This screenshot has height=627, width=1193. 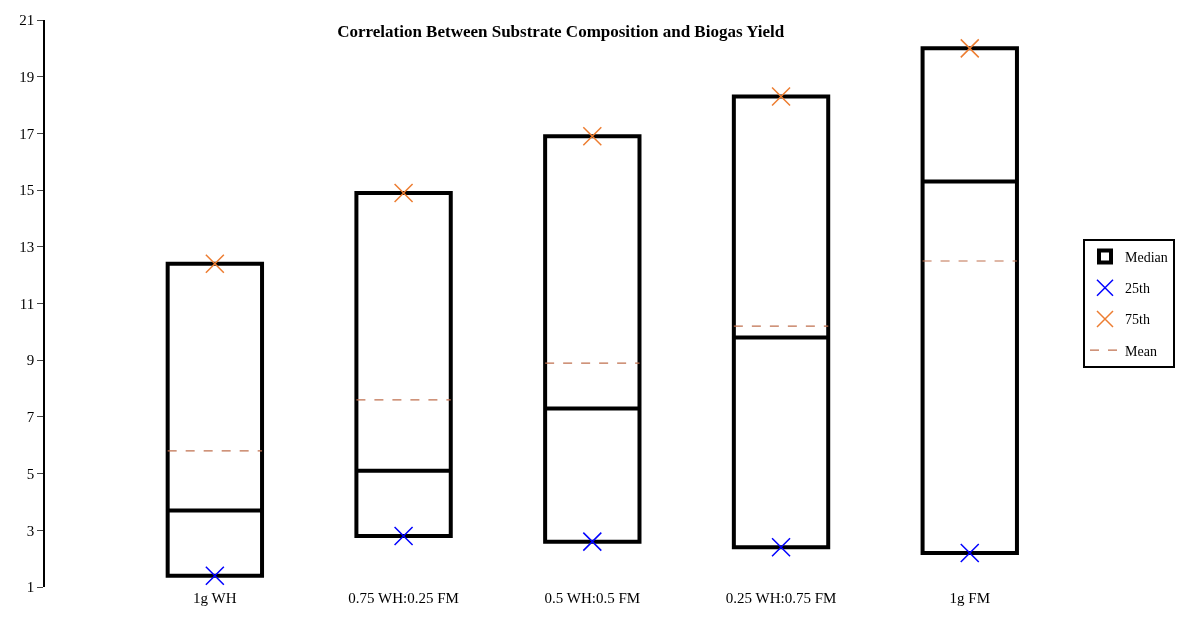 What do you see at coordinates (27, 303) in the screenshot?
I see `y-tick-label: 11` at bounding box center [27, 303].